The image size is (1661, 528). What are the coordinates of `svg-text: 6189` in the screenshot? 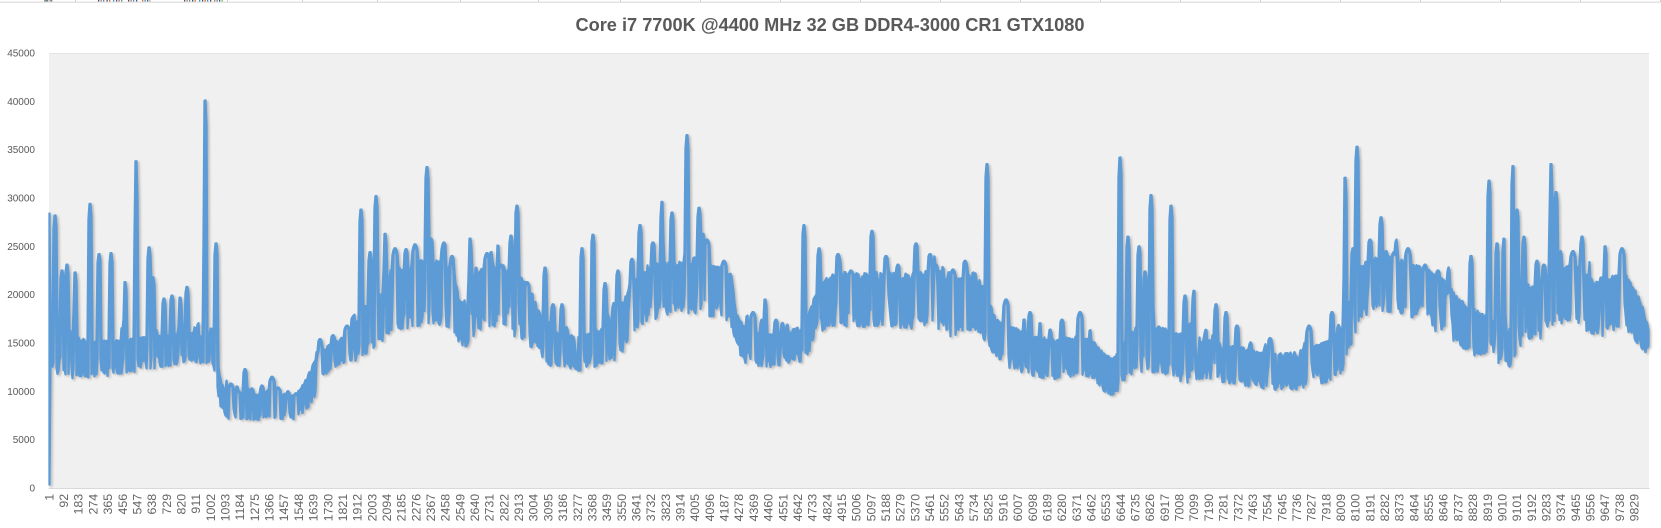 It's located at (1047, 508).